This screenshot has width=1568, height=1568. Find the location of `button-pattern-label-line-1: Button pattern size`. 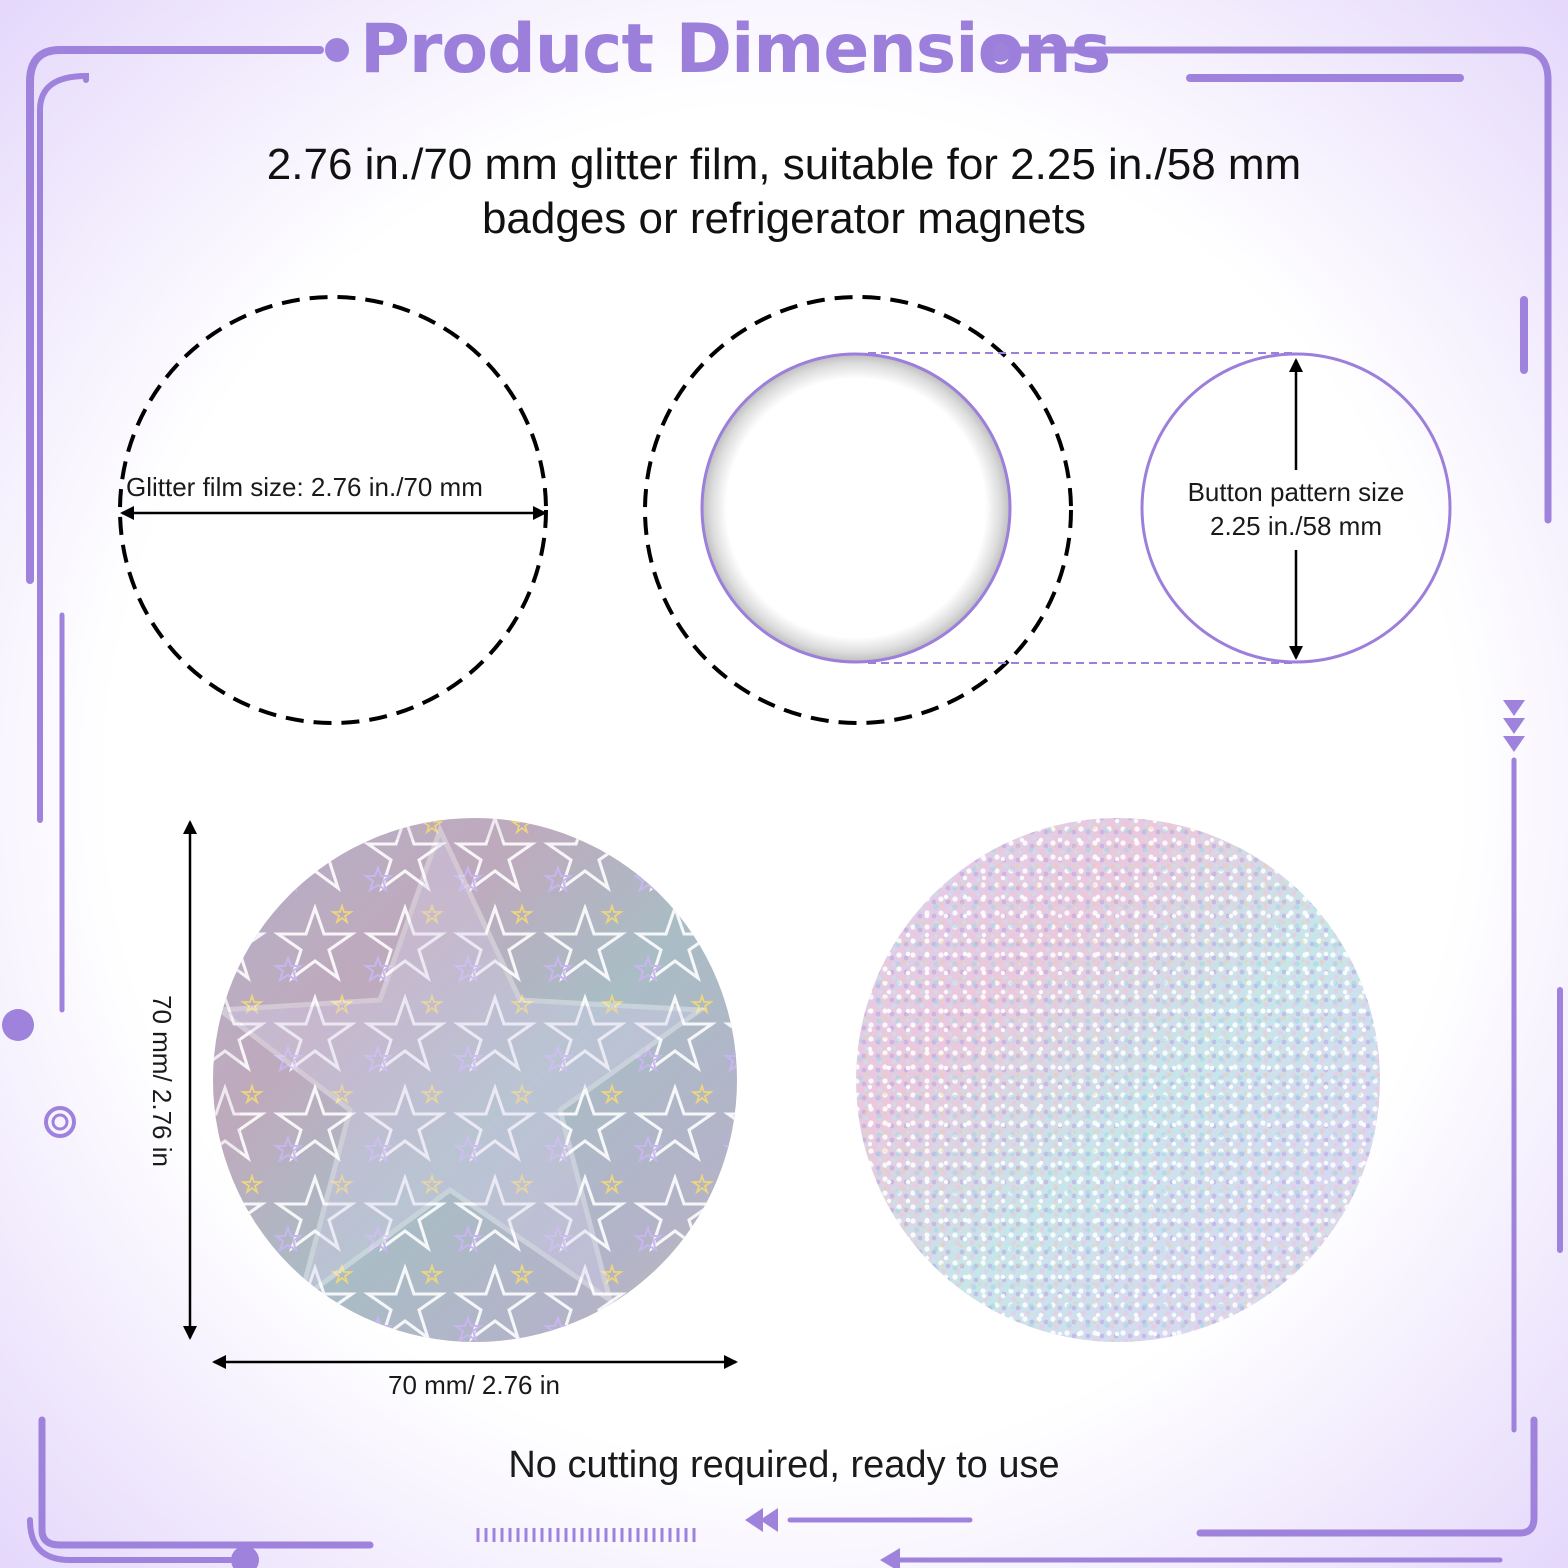

button-pattern-label-line-1: Button pattern size is located at coordinates (1296, 492).